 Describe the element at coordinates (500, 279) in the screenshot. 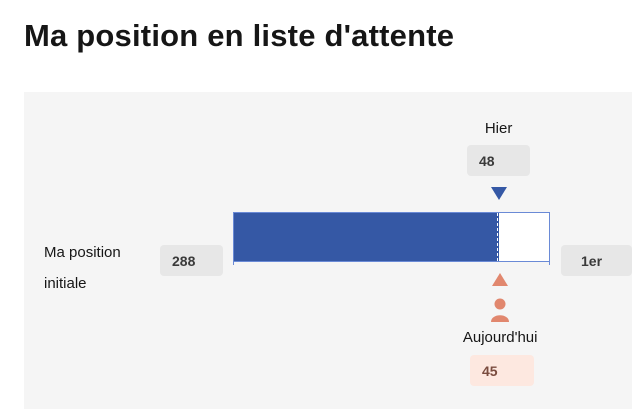

I see `triangle-up-icon` at that location.